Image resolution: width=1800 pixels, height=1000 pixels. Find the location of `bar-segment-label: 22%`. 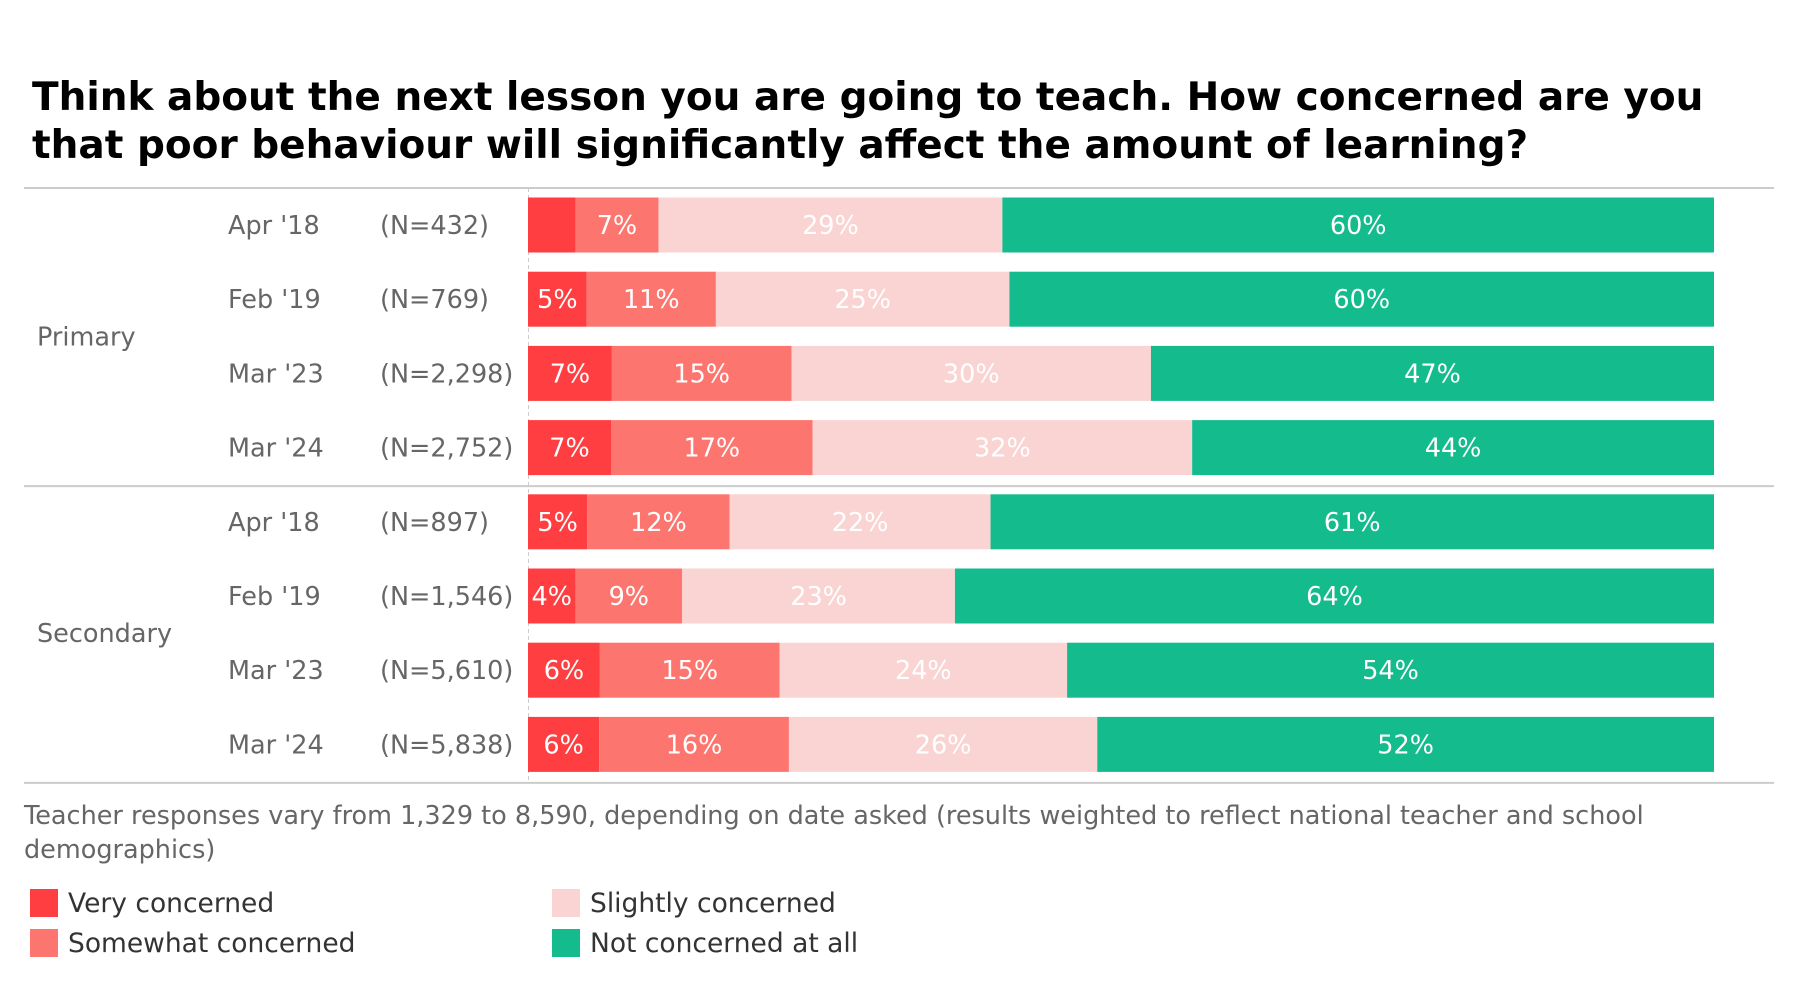

bar-segment-label: 22% is located at coordinates (860, 523).